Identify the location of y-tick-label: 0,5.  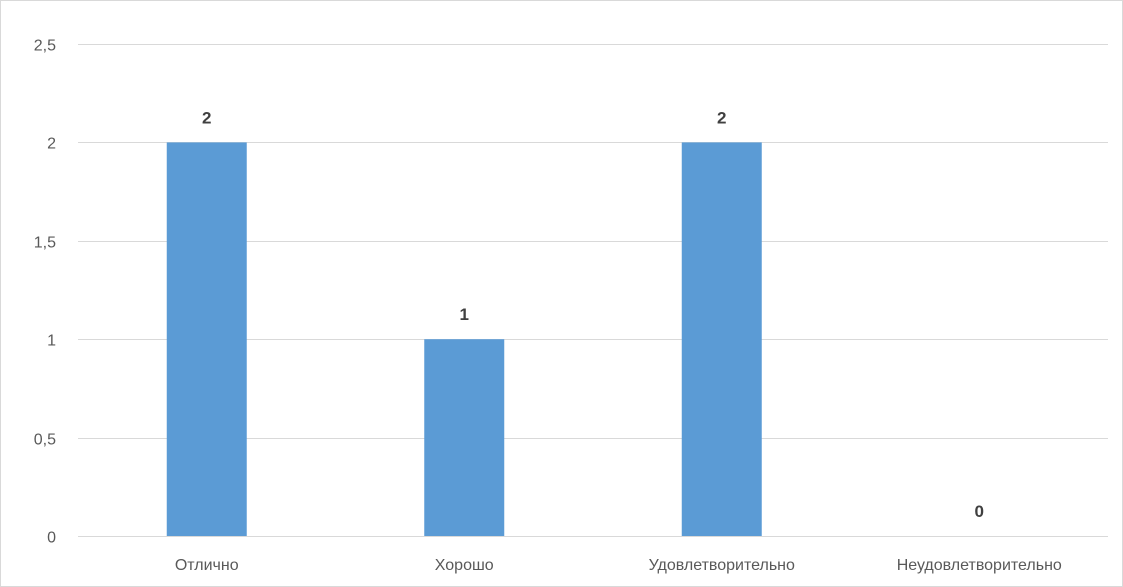
(45, 440).